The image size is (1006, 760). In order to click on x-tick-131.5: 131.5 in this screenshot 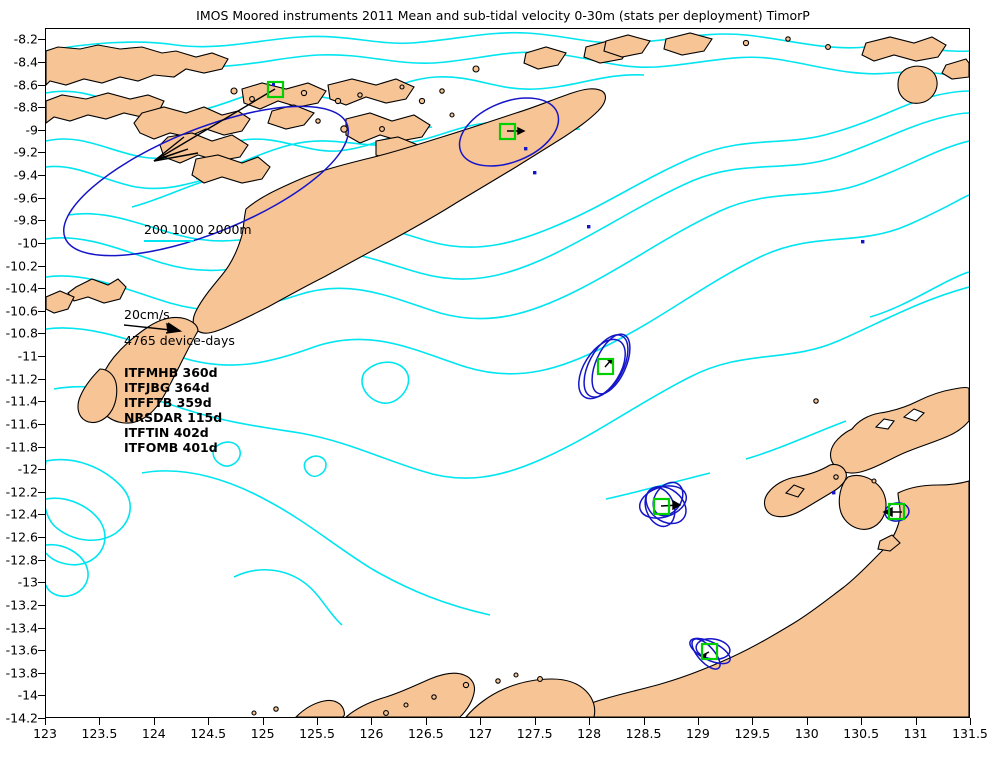, I will do `click(970, 733)`.